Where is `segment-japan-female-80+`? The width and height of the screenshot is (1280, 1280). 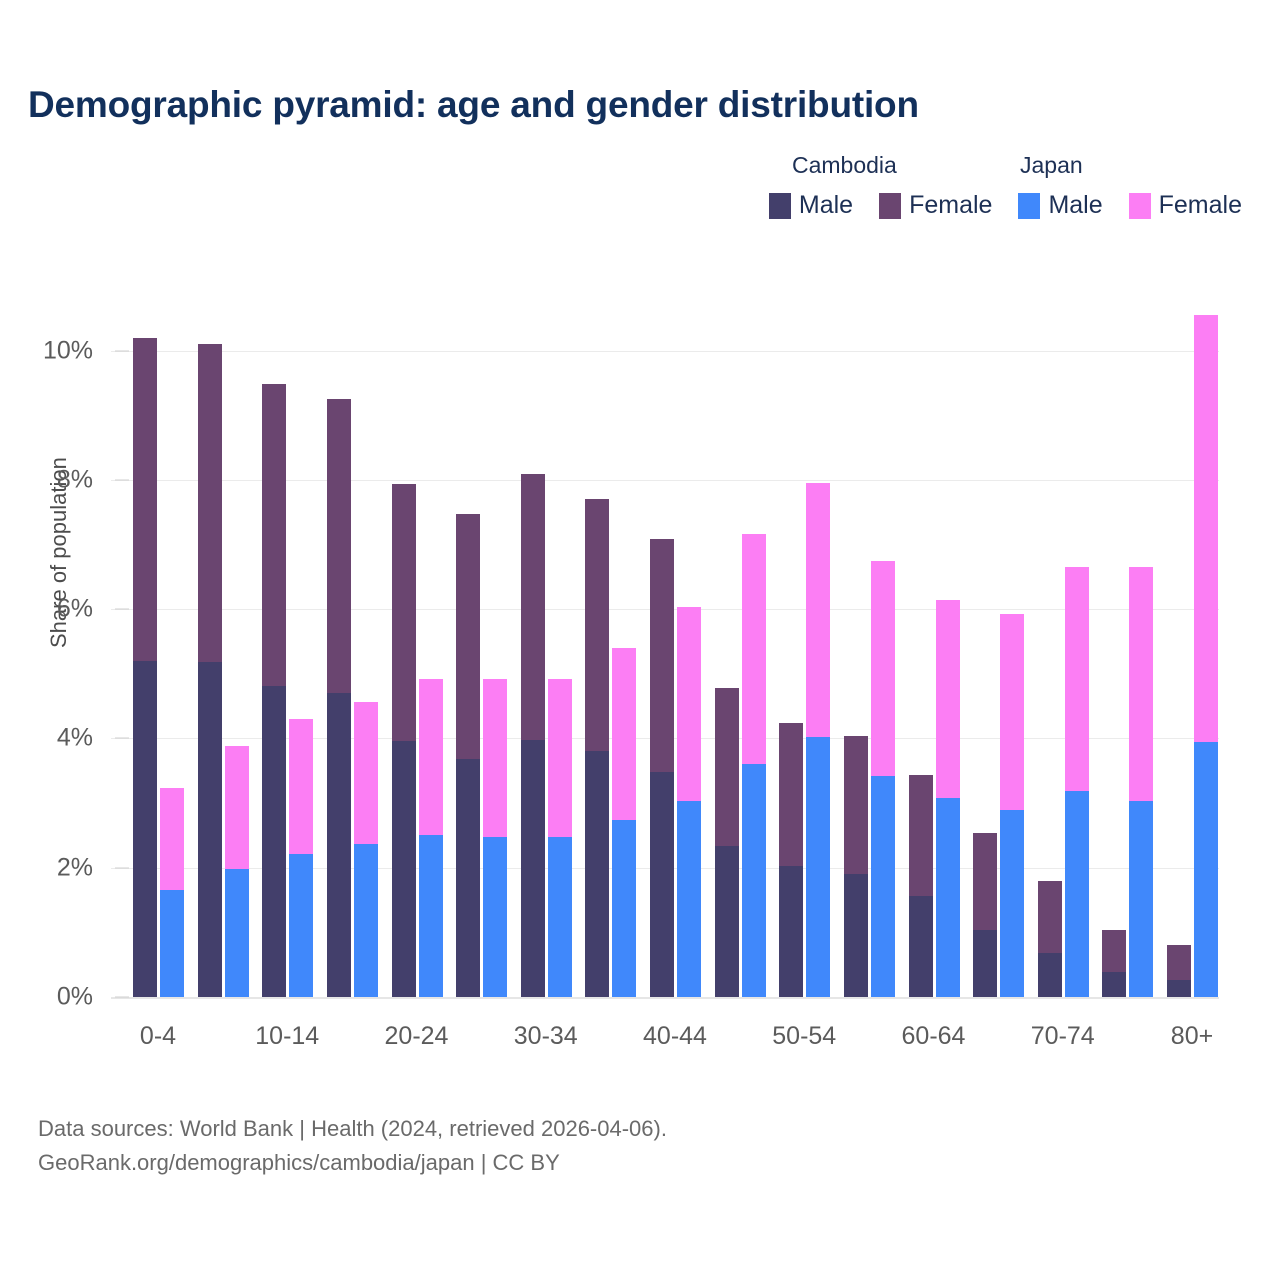 segment-japan-female-80+ is located at coordinates (1206, 528).